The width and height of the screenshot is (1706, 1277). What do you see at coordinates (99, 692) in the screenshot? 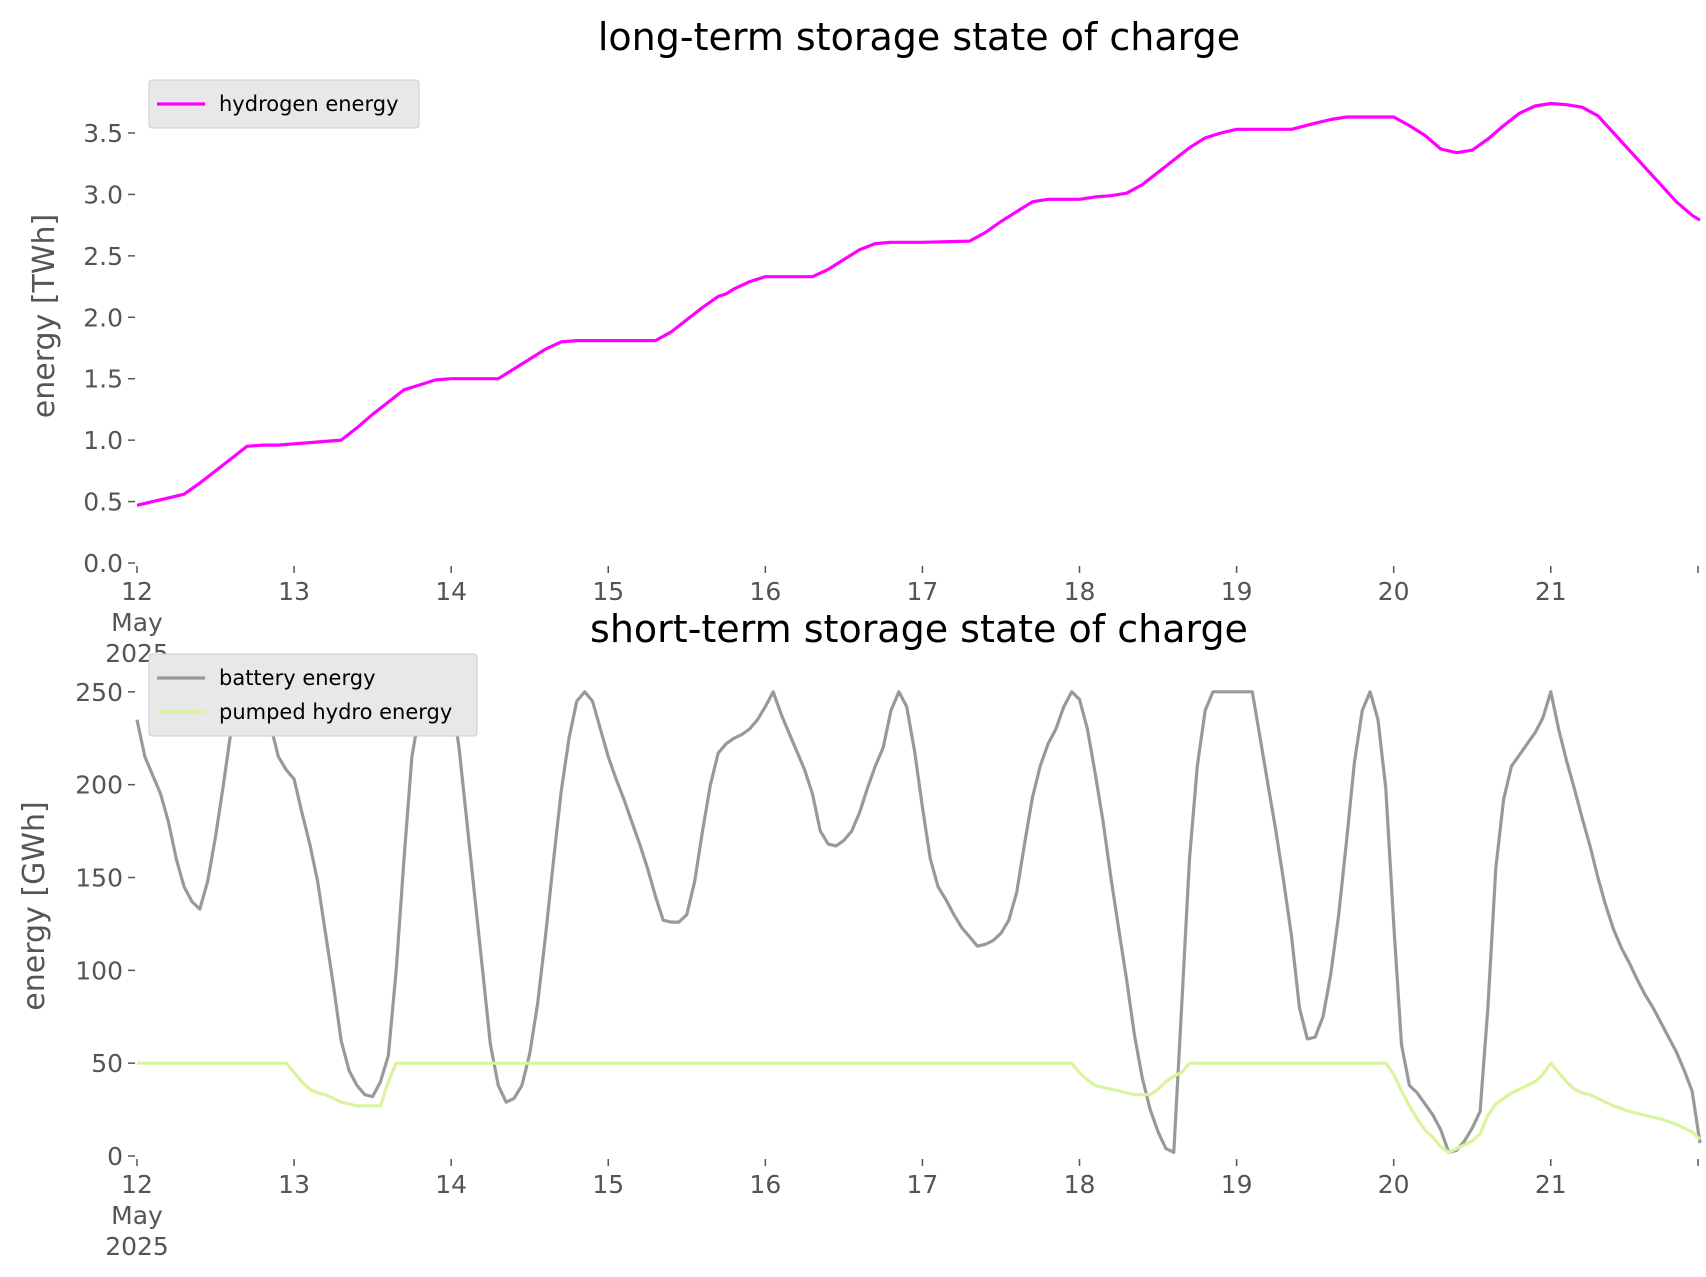
I see `short-term-y-tick-label: 250` at bounding box center [99, 692].